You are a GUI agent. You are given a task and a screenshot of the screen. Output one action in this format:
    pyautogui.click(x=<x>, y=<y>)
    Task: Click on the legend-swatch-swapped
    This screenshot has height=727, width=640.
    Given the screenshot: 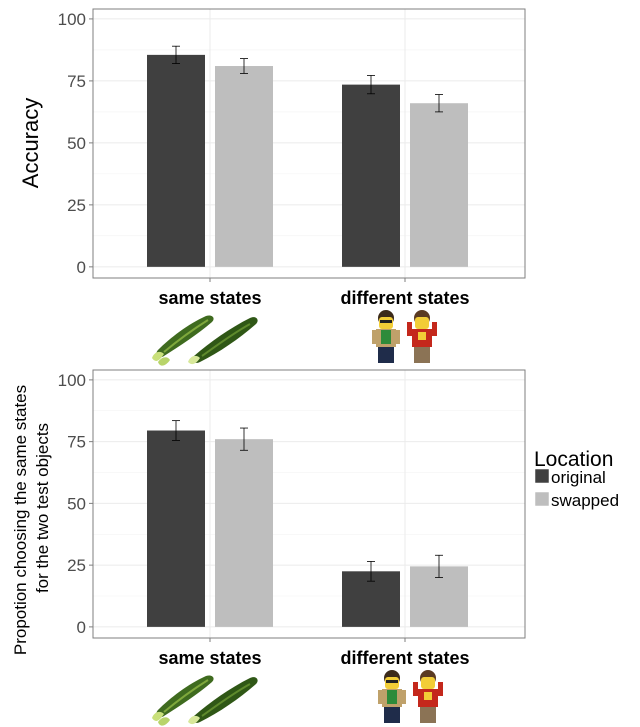 What is the action you would take?
    pyautogui.click(x=542, y=499)
    